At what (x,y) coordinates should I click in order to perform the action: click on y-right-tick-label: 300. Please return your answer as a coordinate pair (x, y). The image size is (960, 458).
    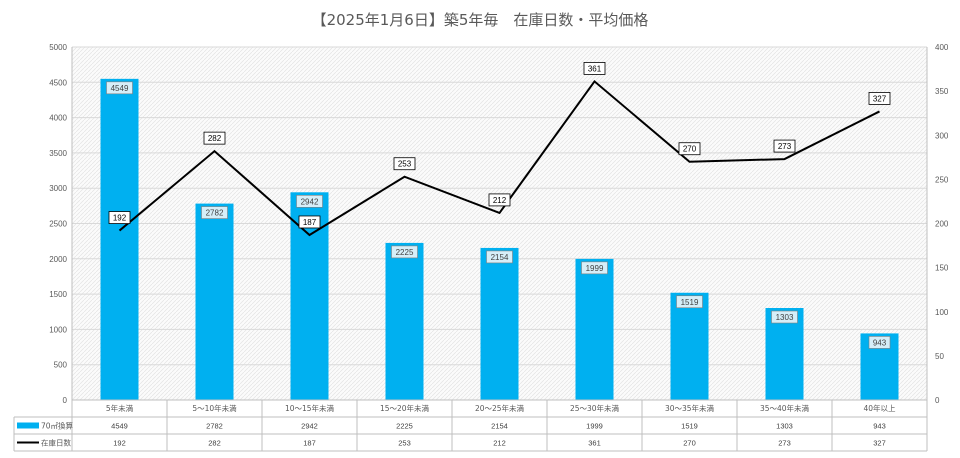
    Looking at the image, I should click on (942, 135).